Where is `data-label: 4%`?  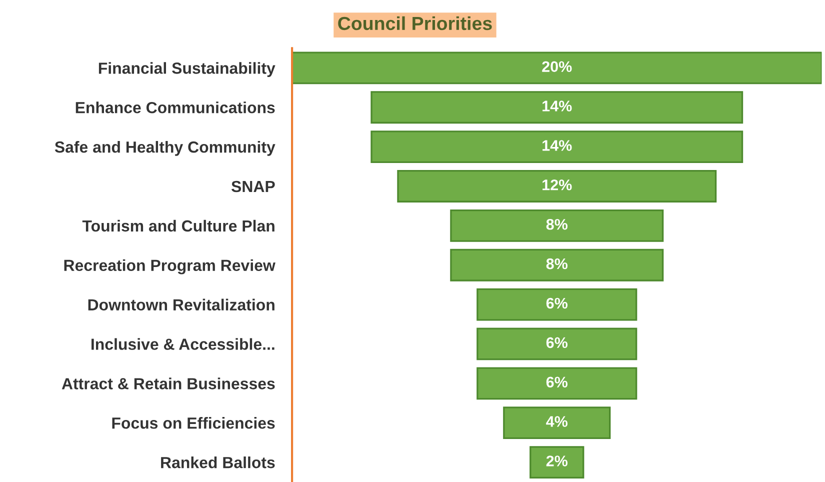 data-label: 4% is located at coordinates (557, 421).